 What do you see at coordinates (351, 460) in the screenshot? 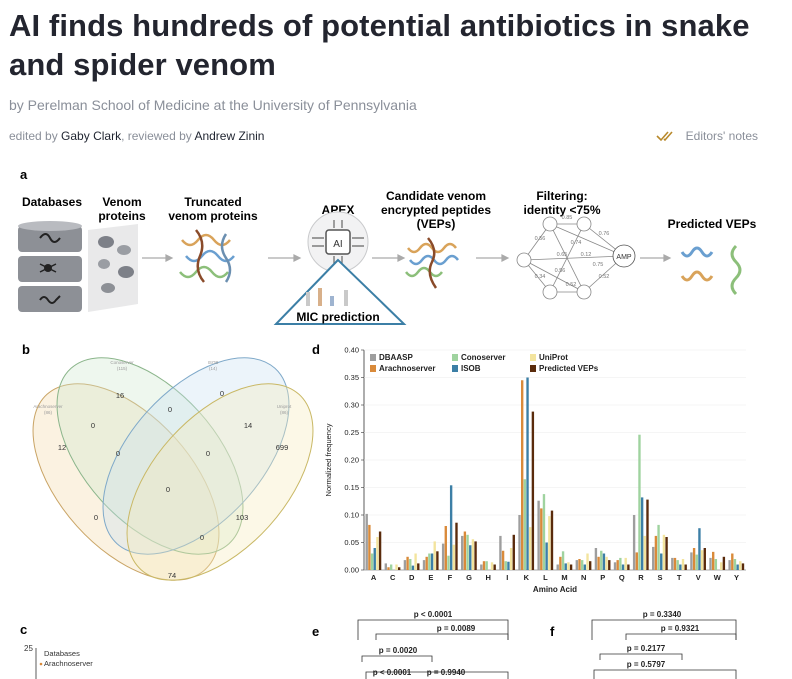
I see `y-tick-label: 0.20` at bounding box center [351, 460].